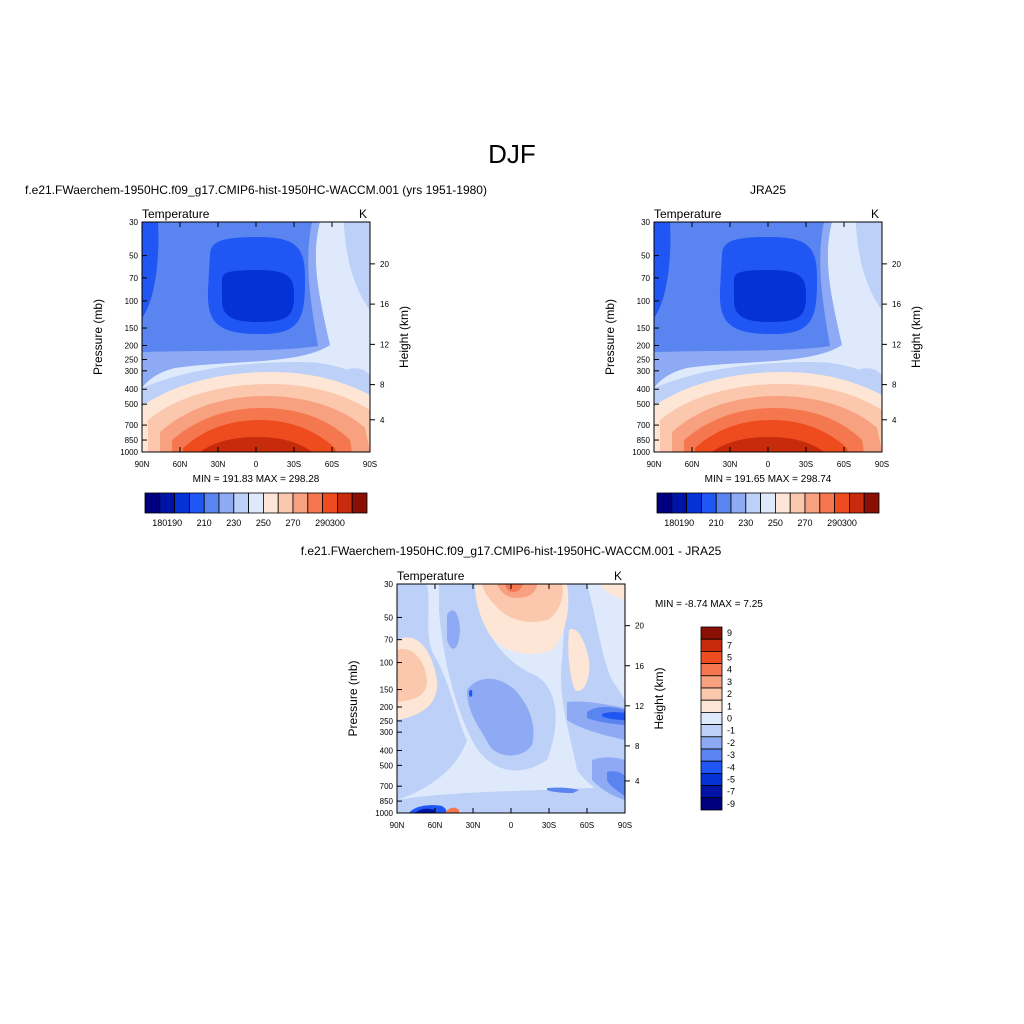 This screenshot has width=1024, height=1024. What do you see at coordinates (511, 825) in the screenshot?
I see `x-tick-label: 0` at bounding box center [511, 825].